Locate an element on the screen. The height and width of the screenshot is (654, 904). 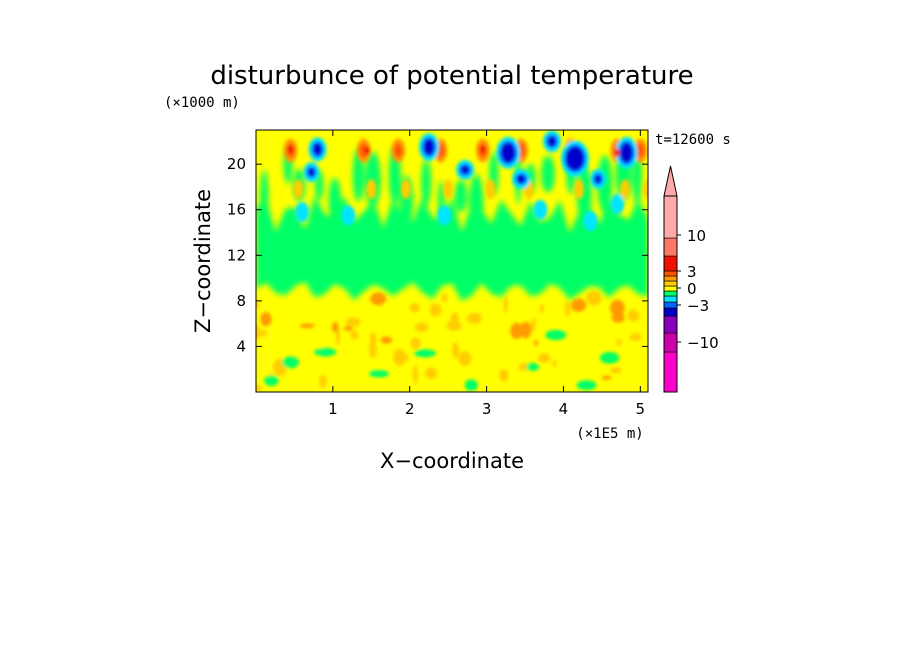
y-unit-label: (×1000 m) is located at coordinates (202, 103).